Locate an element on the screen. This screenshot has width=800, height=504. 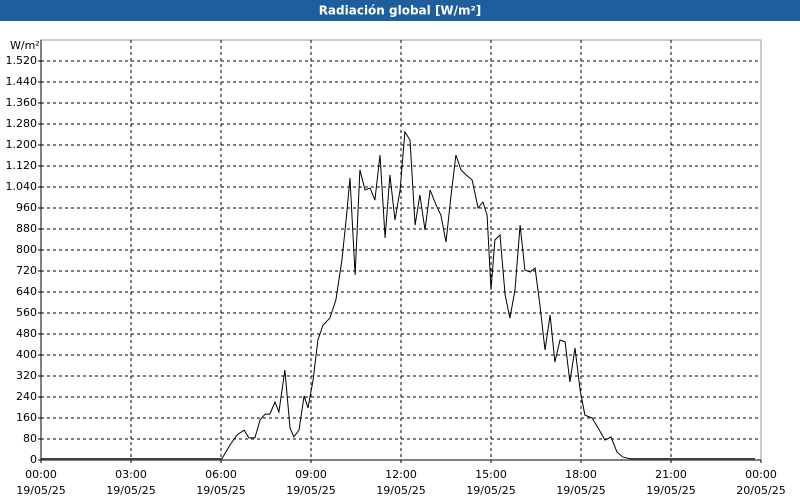
y-tick-label: 640 is located at coordinates (26, 291).